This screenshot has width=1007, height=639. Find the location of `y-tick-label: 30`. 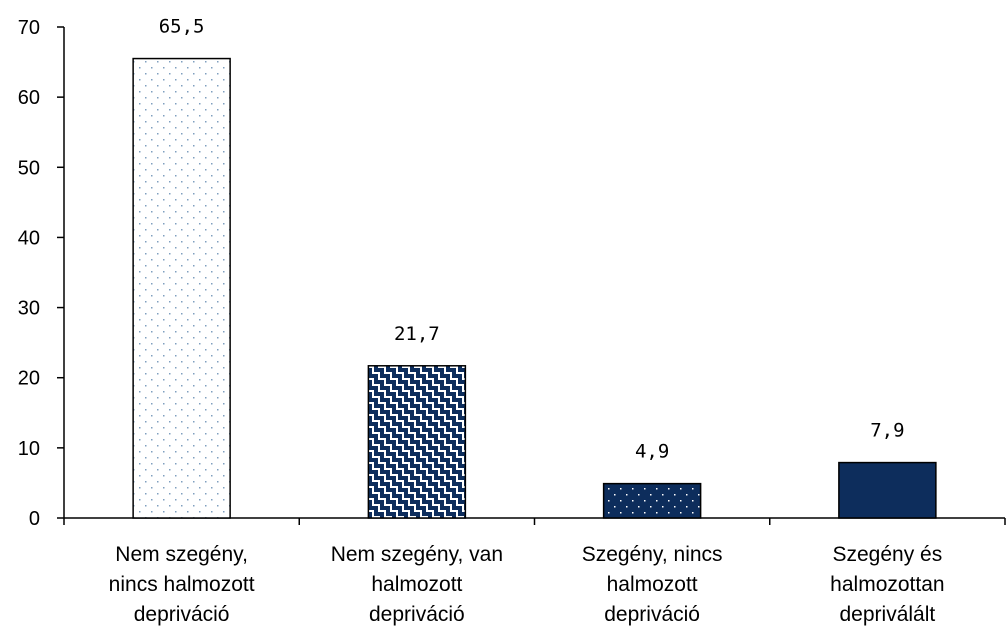

y-tick-label: 30 is located at coordinates (29, 309).